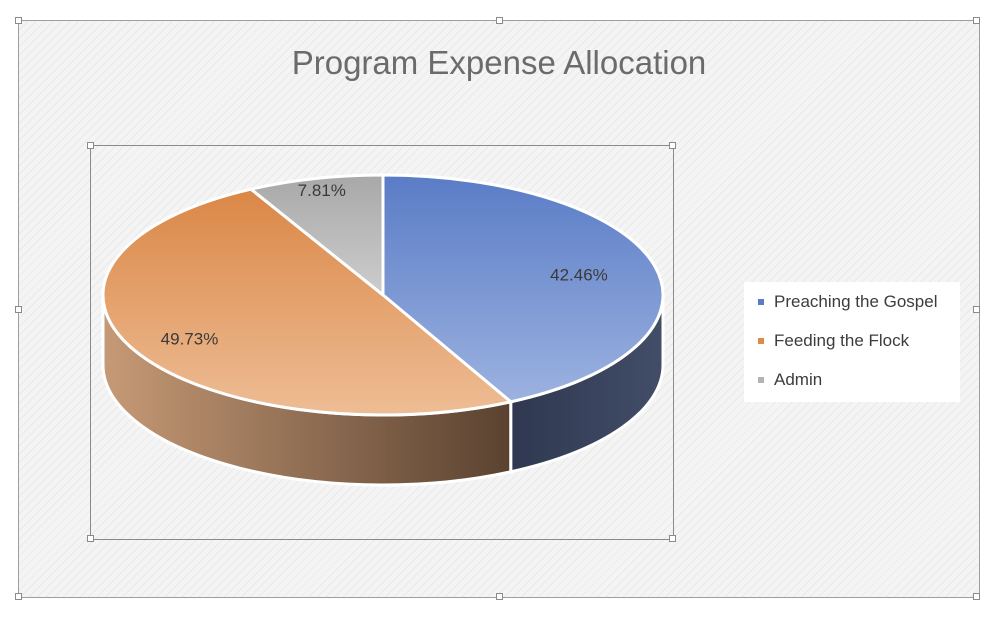 The width and height of the screenshot is (1000, 624). What do you see at coordinates (18, 309) in the screenshot?
I see `resize-handle-left` at bounding box center [18, 309].